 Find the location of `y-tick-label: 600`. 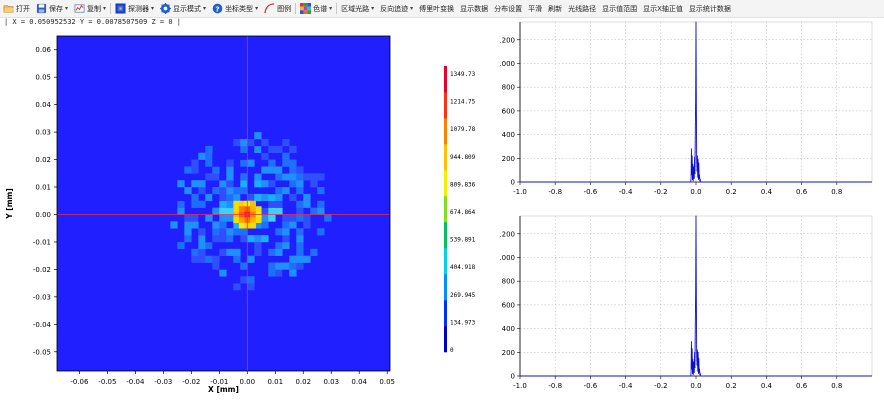

y-tick-label: 600 is located at coordinates (508, 305).